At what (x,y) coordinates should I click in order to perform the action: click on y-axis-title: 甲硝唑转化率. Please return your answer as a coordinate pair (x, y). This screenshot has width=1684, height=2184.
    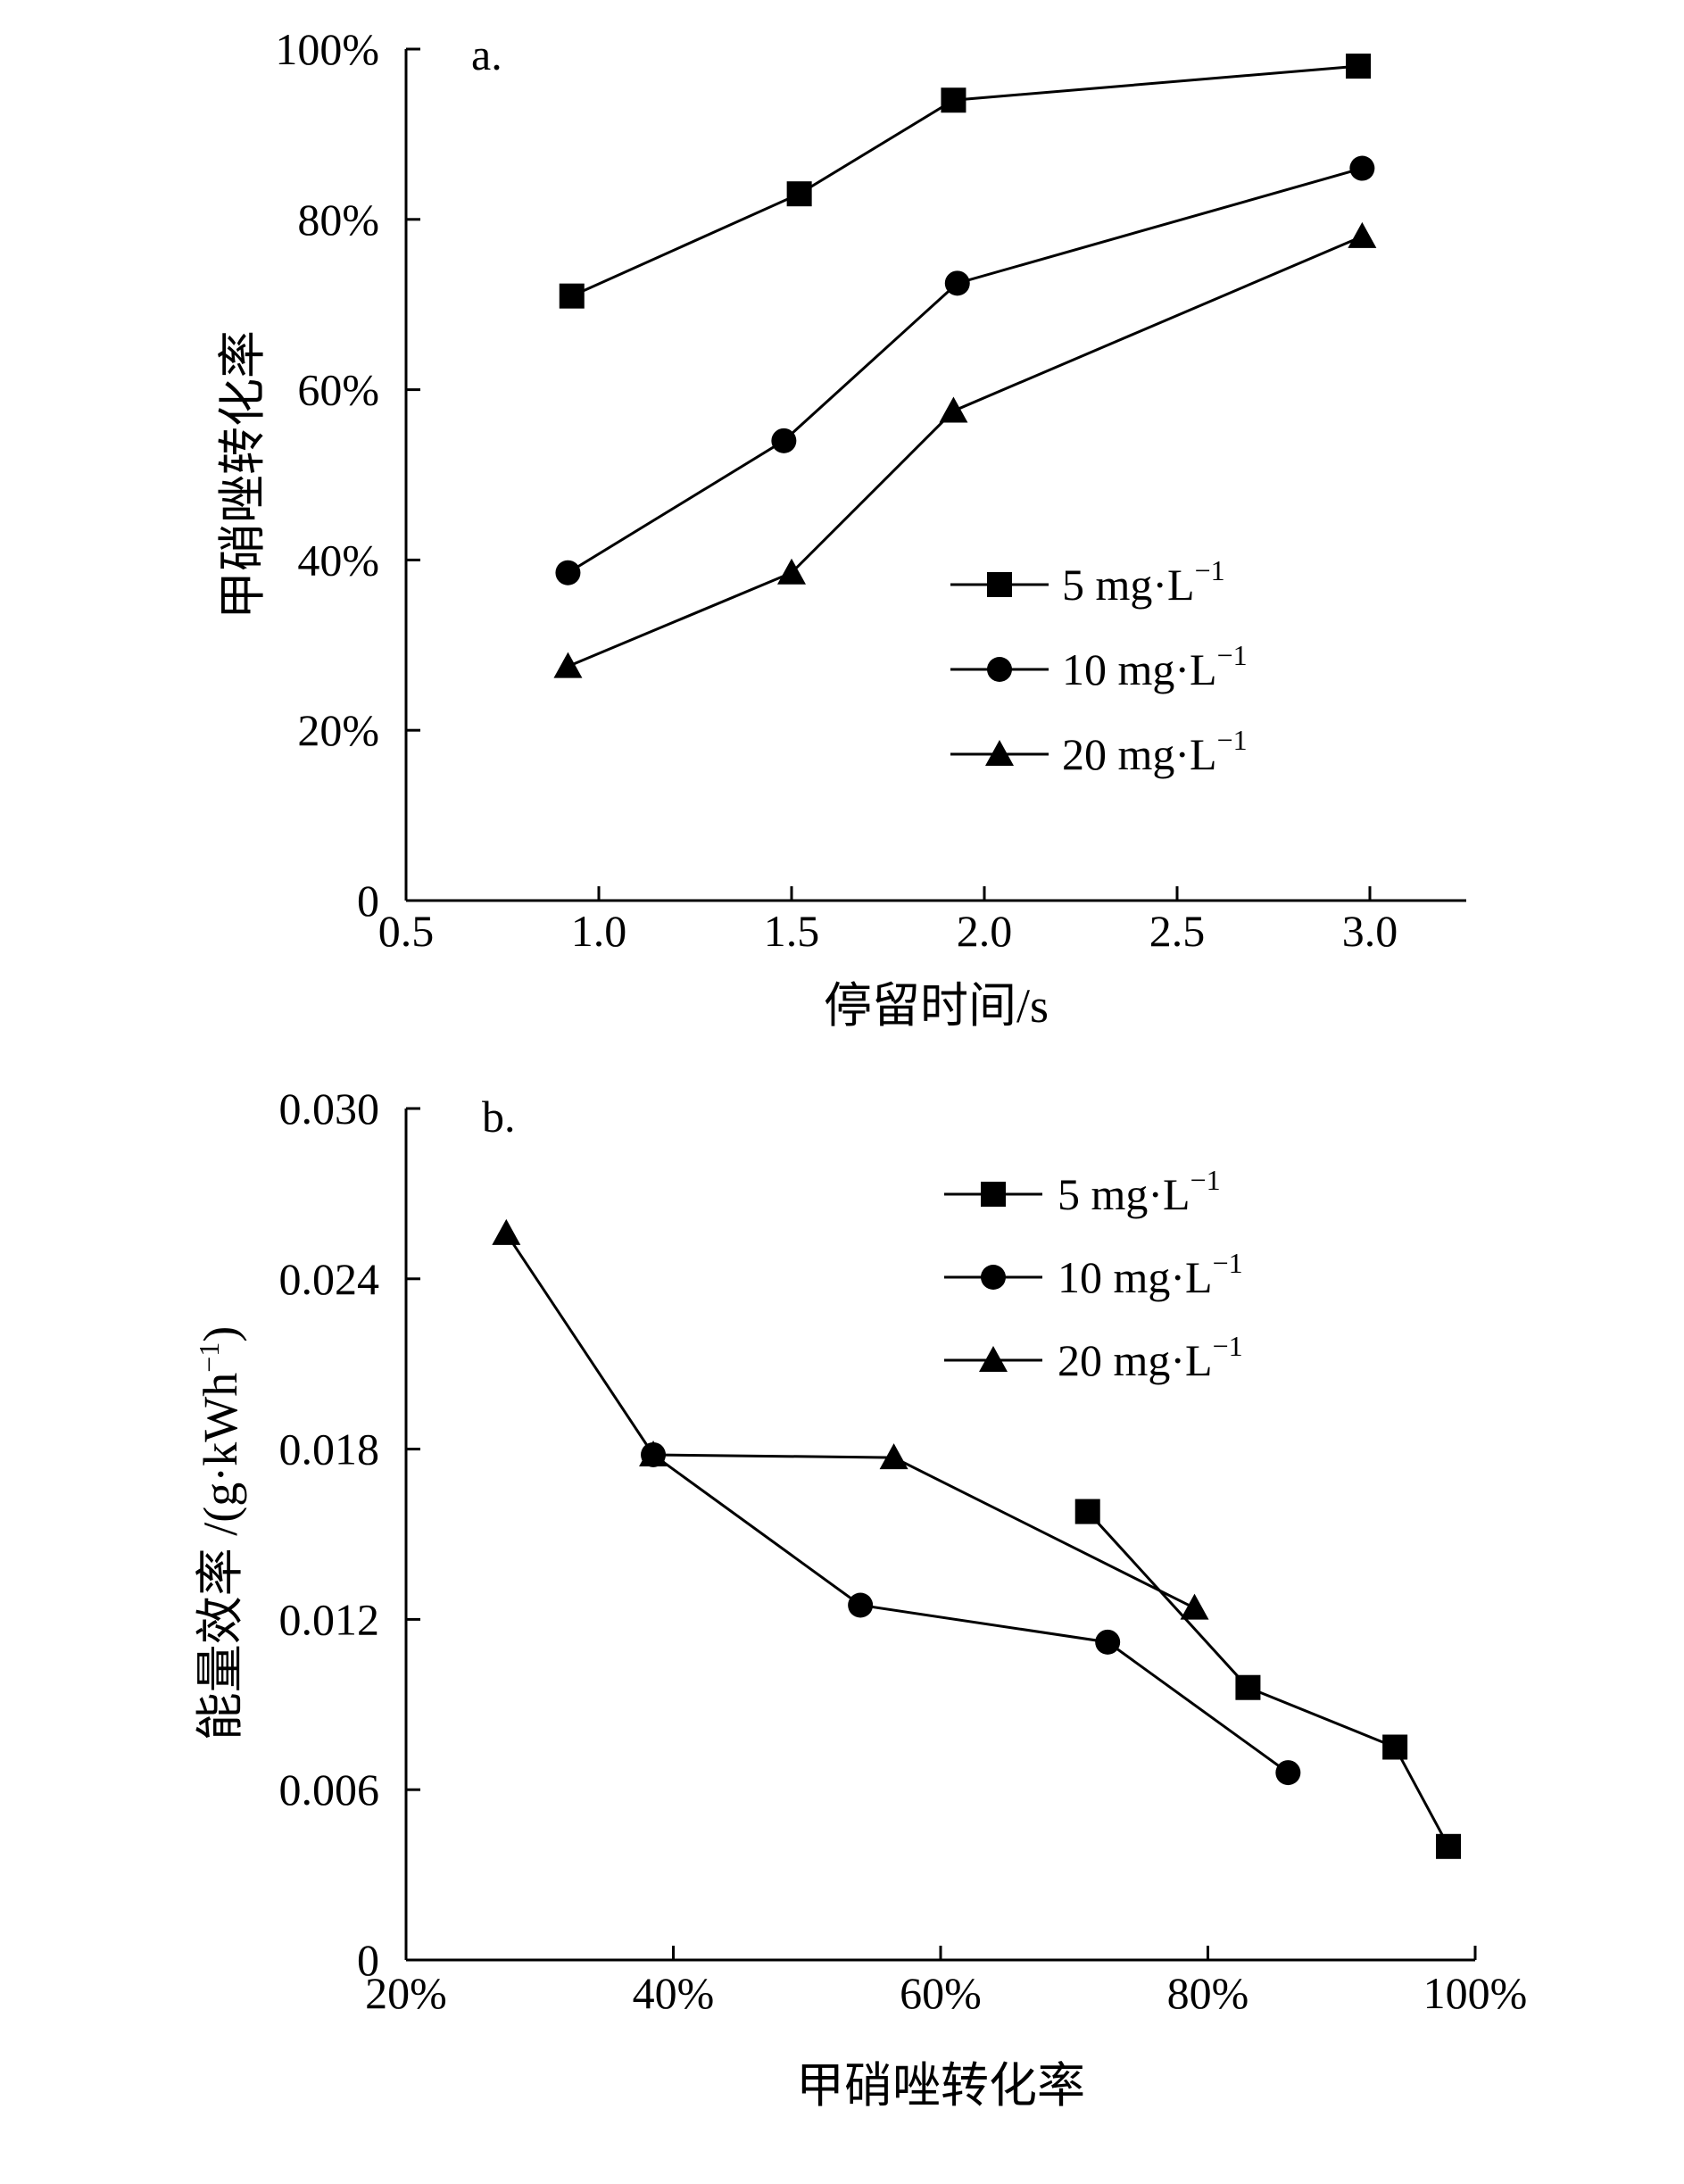
    Looking at the image, I should click on (243, 475).